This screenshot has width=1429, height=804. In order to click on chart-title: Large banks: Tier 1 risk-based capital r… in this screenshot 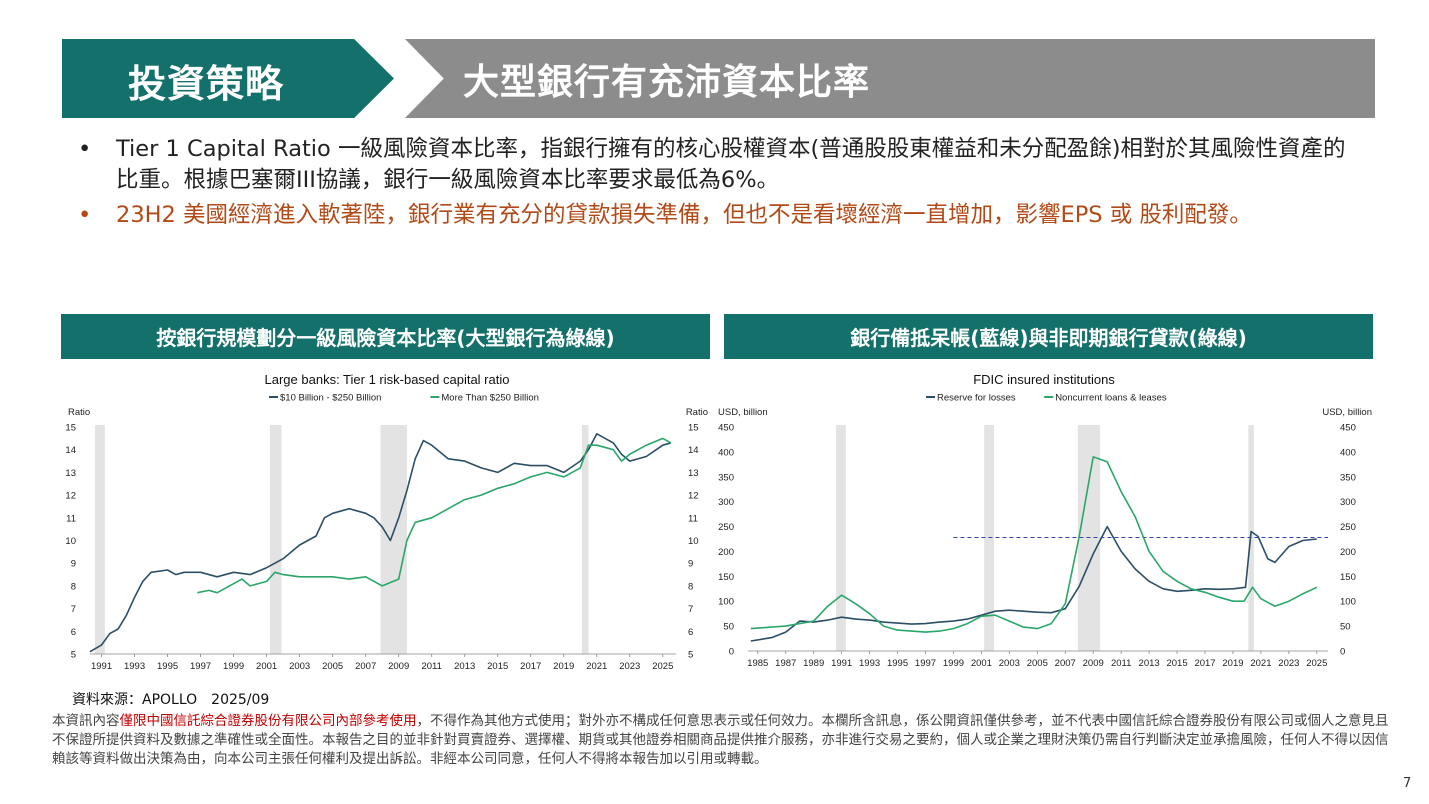, I will do `click(387, 379)`.